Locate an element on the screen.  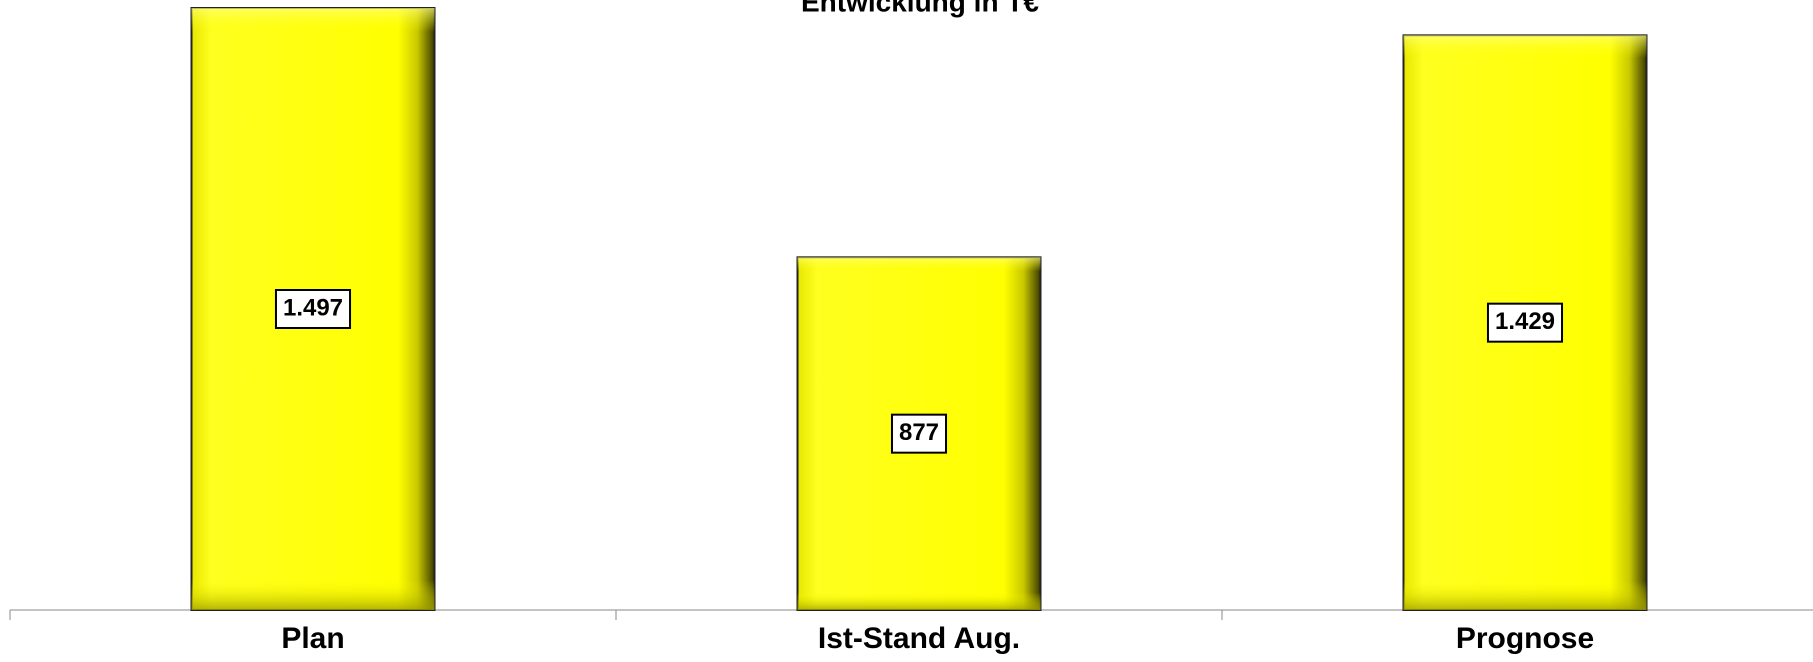
x-tick-label: Ist-Stand Aug. is located at coordinates (919, 638).